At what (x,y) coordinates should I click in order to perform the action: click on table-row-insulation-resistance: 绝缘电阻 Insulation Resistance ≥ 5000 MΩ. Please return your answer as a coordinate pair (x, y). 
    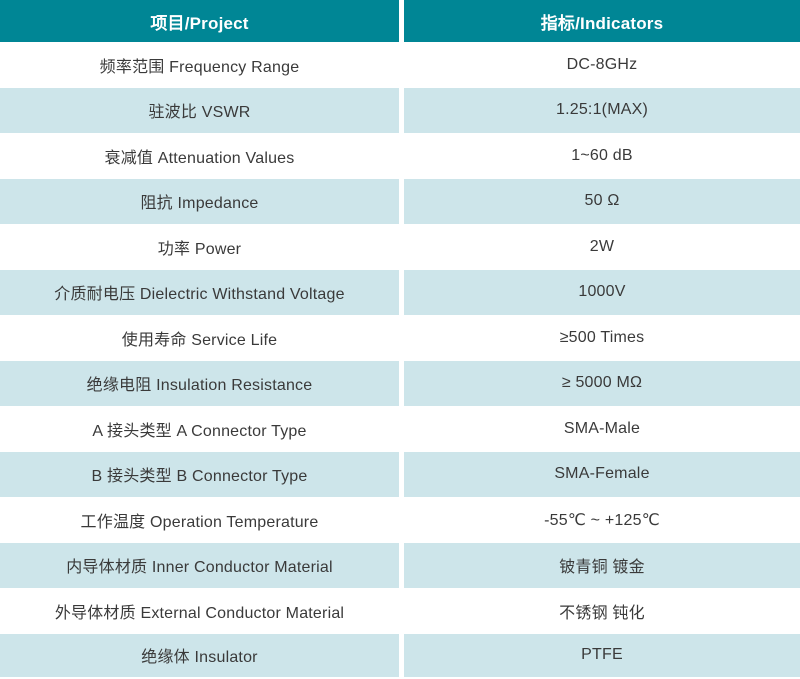
    Looking at the image, I should click on (400, 383).